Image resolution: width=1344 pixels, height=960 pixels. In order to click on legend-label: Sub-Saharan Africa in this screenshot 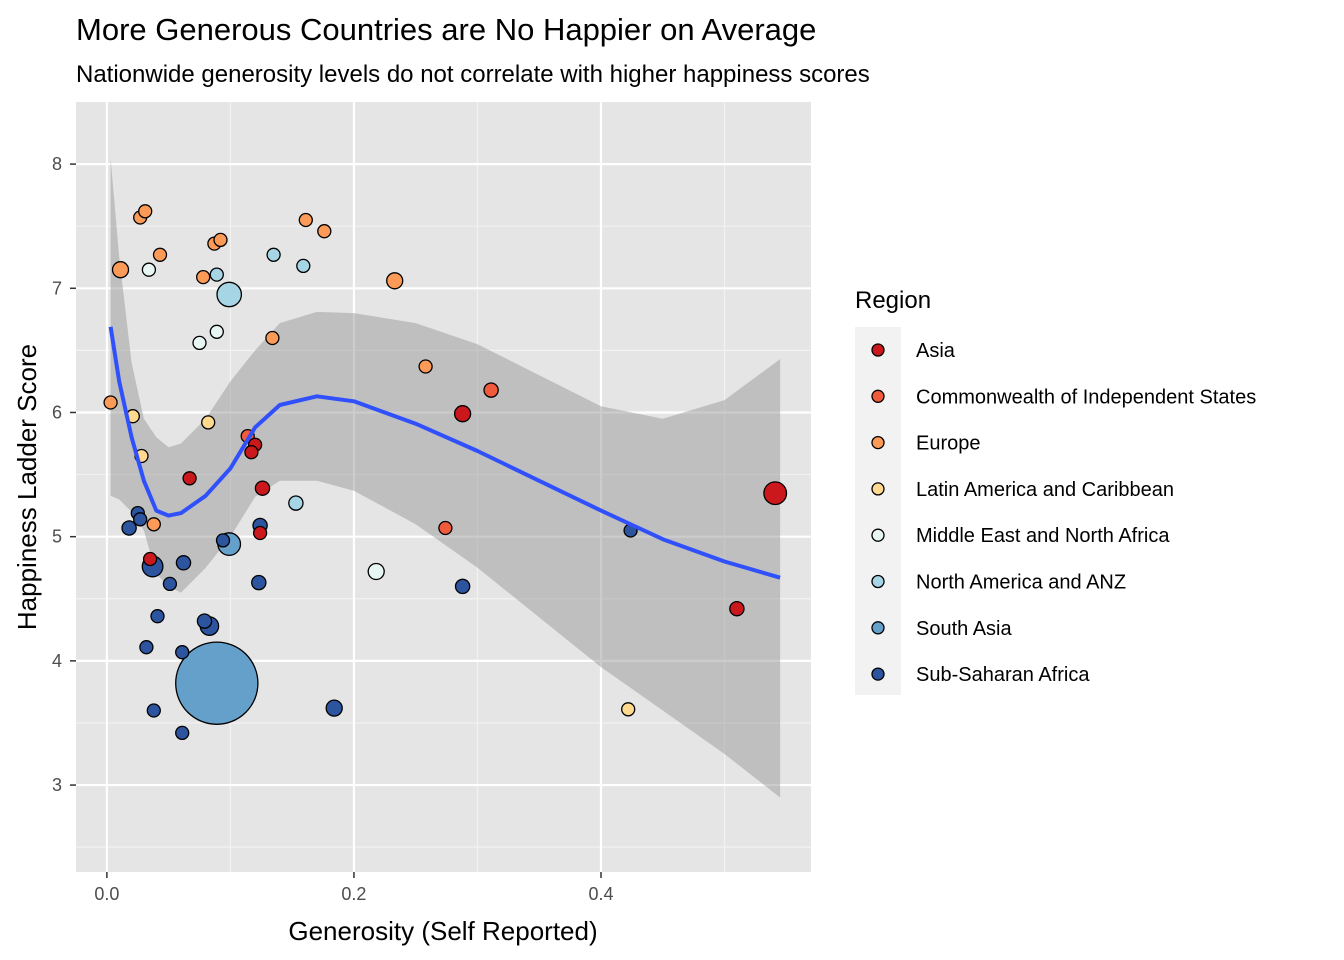, I will do `click(1003, 675)`.